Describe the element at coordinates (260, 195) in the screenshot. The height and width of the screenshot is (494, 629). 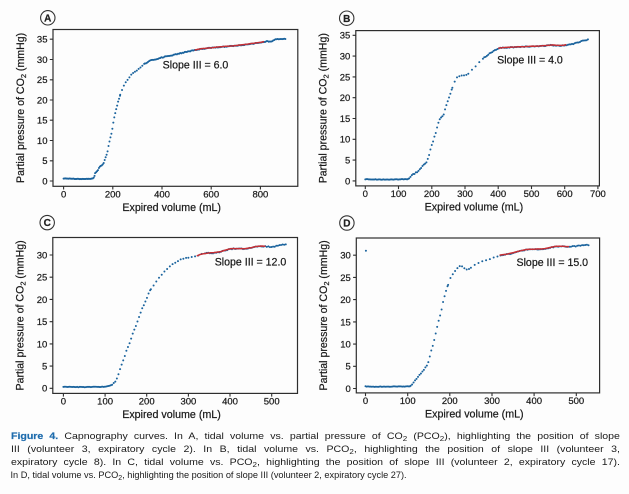
I see `svg-text: 800` at that location.